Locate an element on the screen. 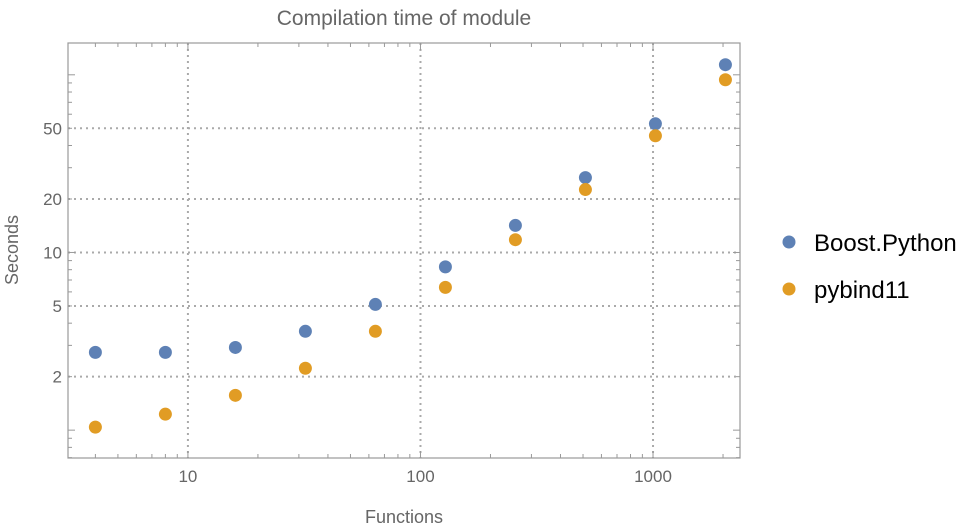 Image resolution: width=975 pixels, height=530 pixels. y-axis-label: Seconds is located at coordinates (12, 250).